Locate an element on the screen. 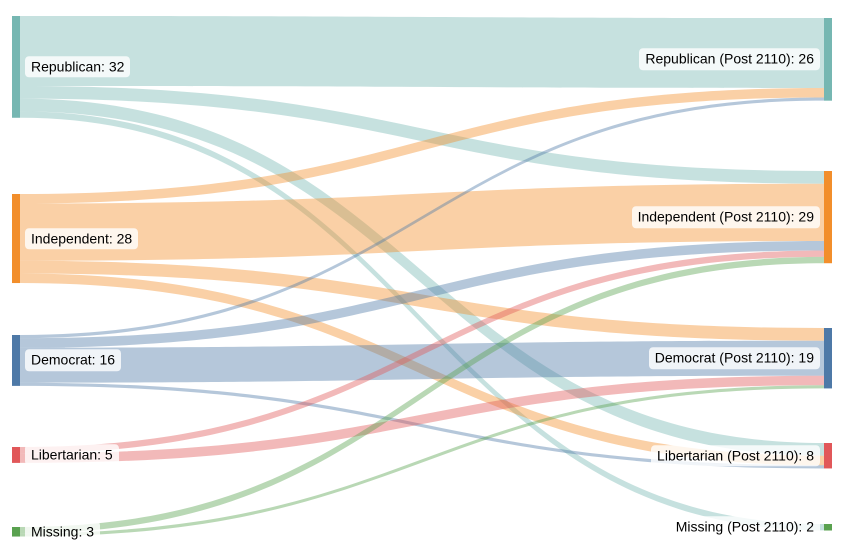 This screenshot has height=550, width=849. node-label-libertarian: Libertarian: 5 is located at coordinates (72, 455).